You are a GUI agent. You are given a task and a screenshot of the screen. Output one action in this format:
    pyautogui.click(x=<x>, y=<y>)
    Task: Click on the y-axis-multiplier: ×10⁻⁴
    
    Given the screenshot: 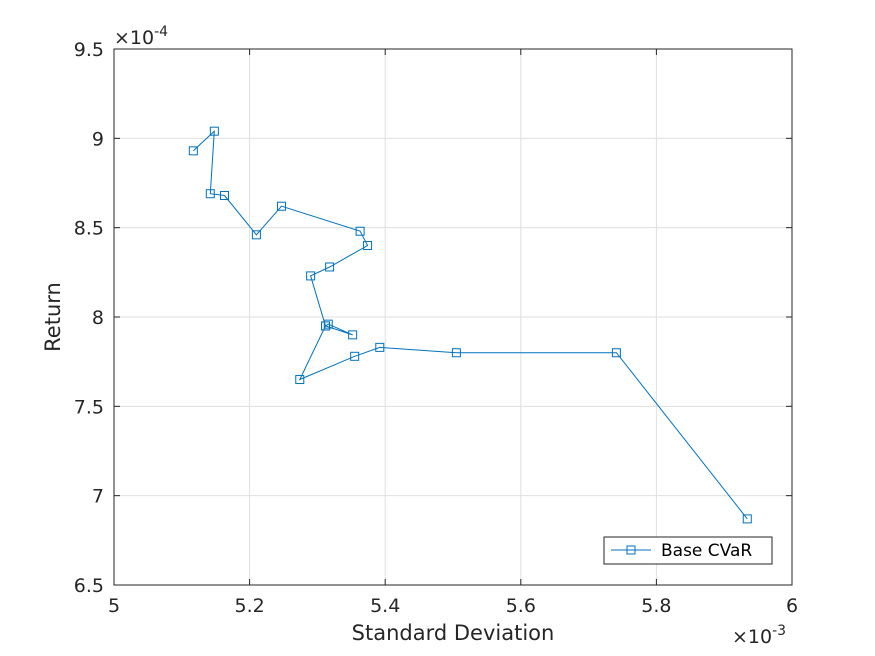 What is the action you would take?
    pyautogui.click(x=141, y=36)
    